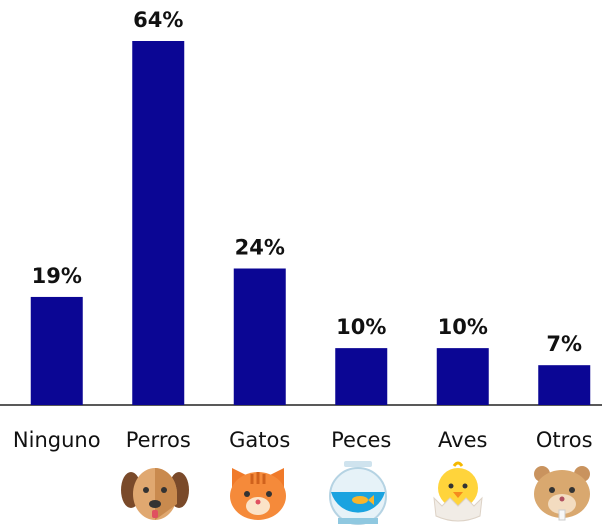 The image size is (602, 529). Describe the element at coordinates (564, 344) in the screenshot. I see `value-label: 7%` at that location.